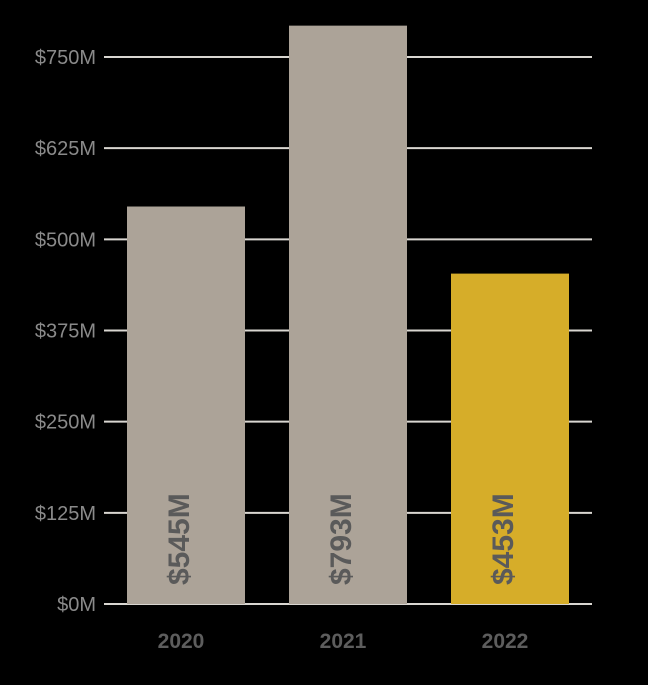 The image size is (648, 685). I want to click on y-tick-label: $500M, so click(65, 240).